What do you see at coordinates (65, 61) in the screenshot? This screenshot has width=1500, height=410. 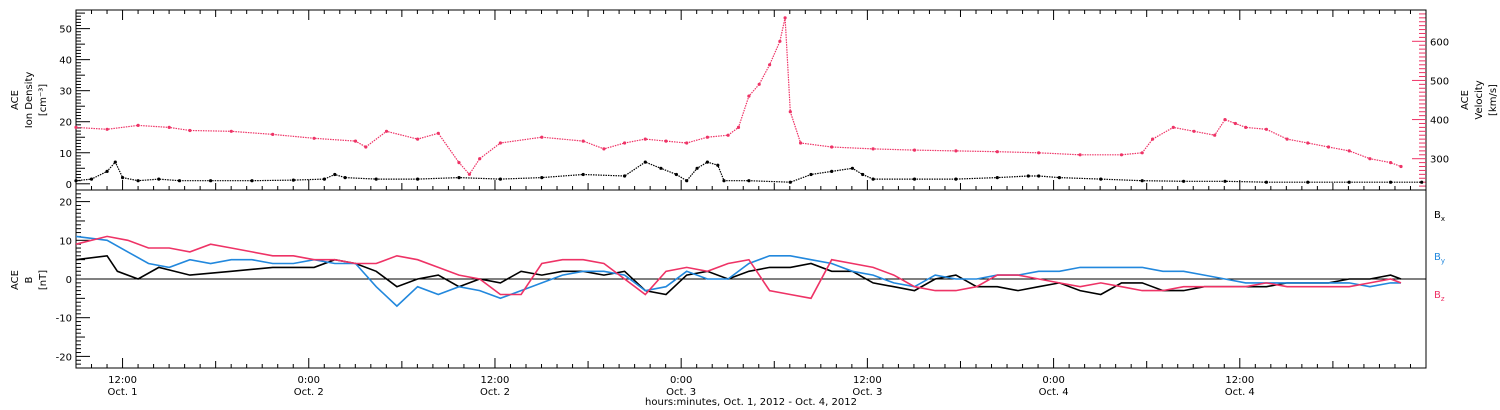 I see `density-tick-label: 40` at bounding box center [65, 61].